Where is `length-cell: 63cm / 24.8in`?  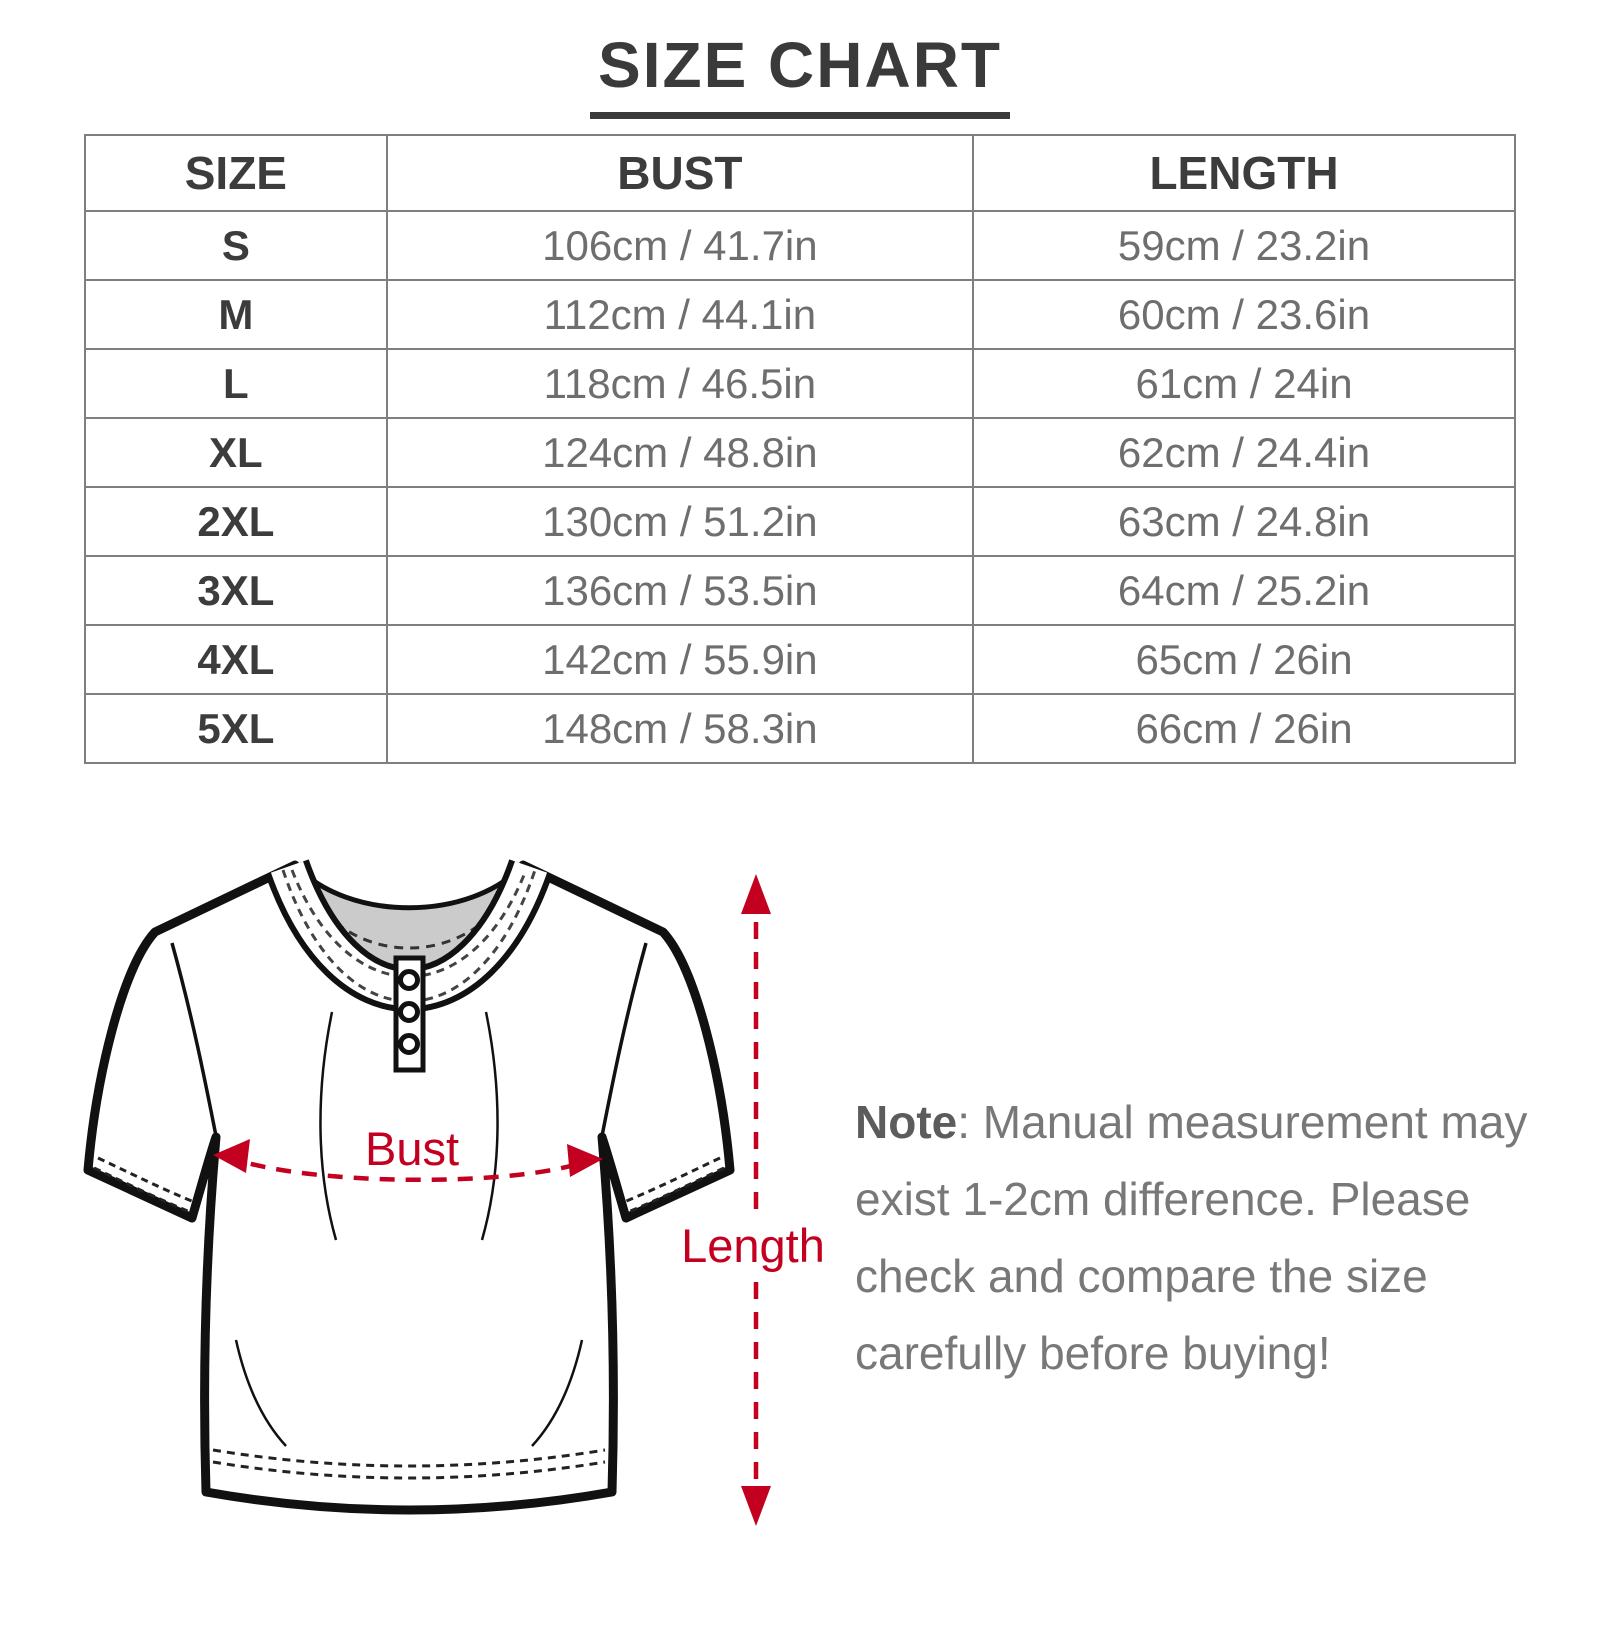 length-cell: 63cm / 24.8in is located at coordinates (1244, 521).